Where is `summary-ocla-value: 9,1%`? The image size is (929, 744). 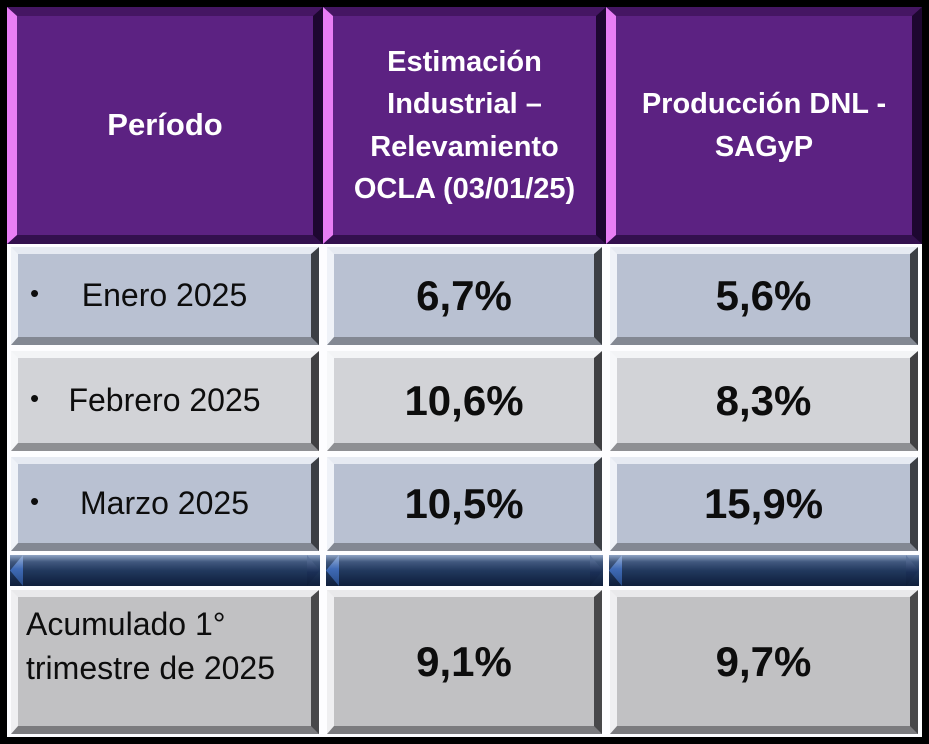 summary-ocla-value: 9,1% is located at coordinates (464, 662).